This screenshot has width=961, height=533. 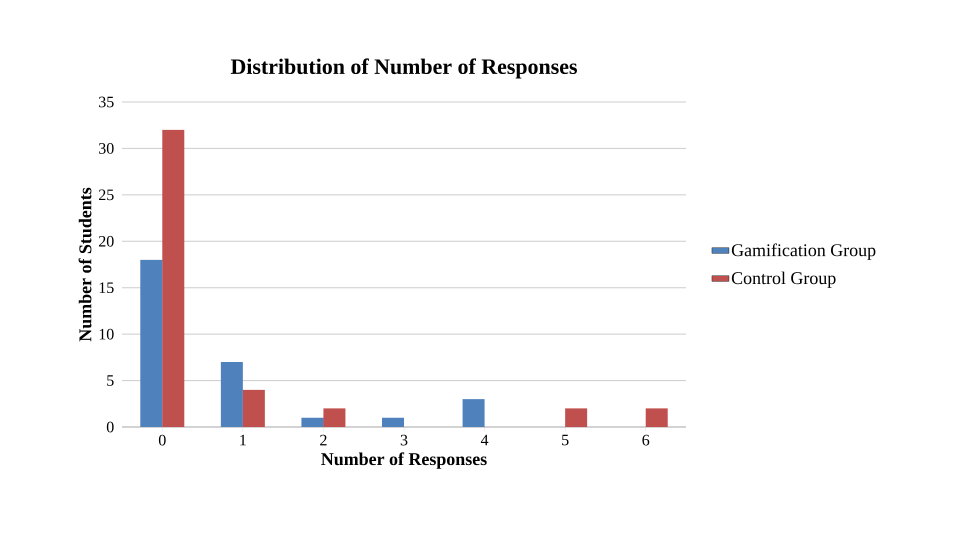 I want to click on y-tick-label: 5, so click(x=110, y=380).